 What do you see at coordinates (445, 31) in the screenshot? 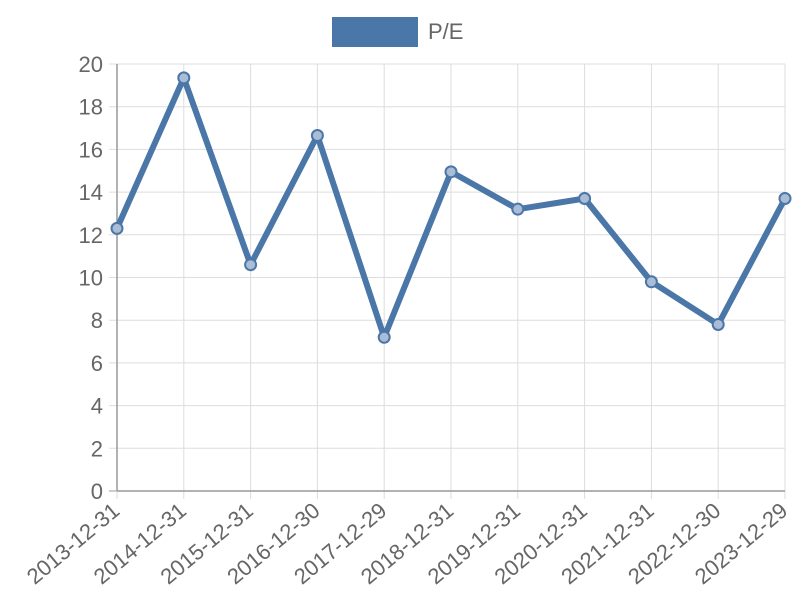
I see `legend-label-pe: P/E` at bounding box center [445, 31].